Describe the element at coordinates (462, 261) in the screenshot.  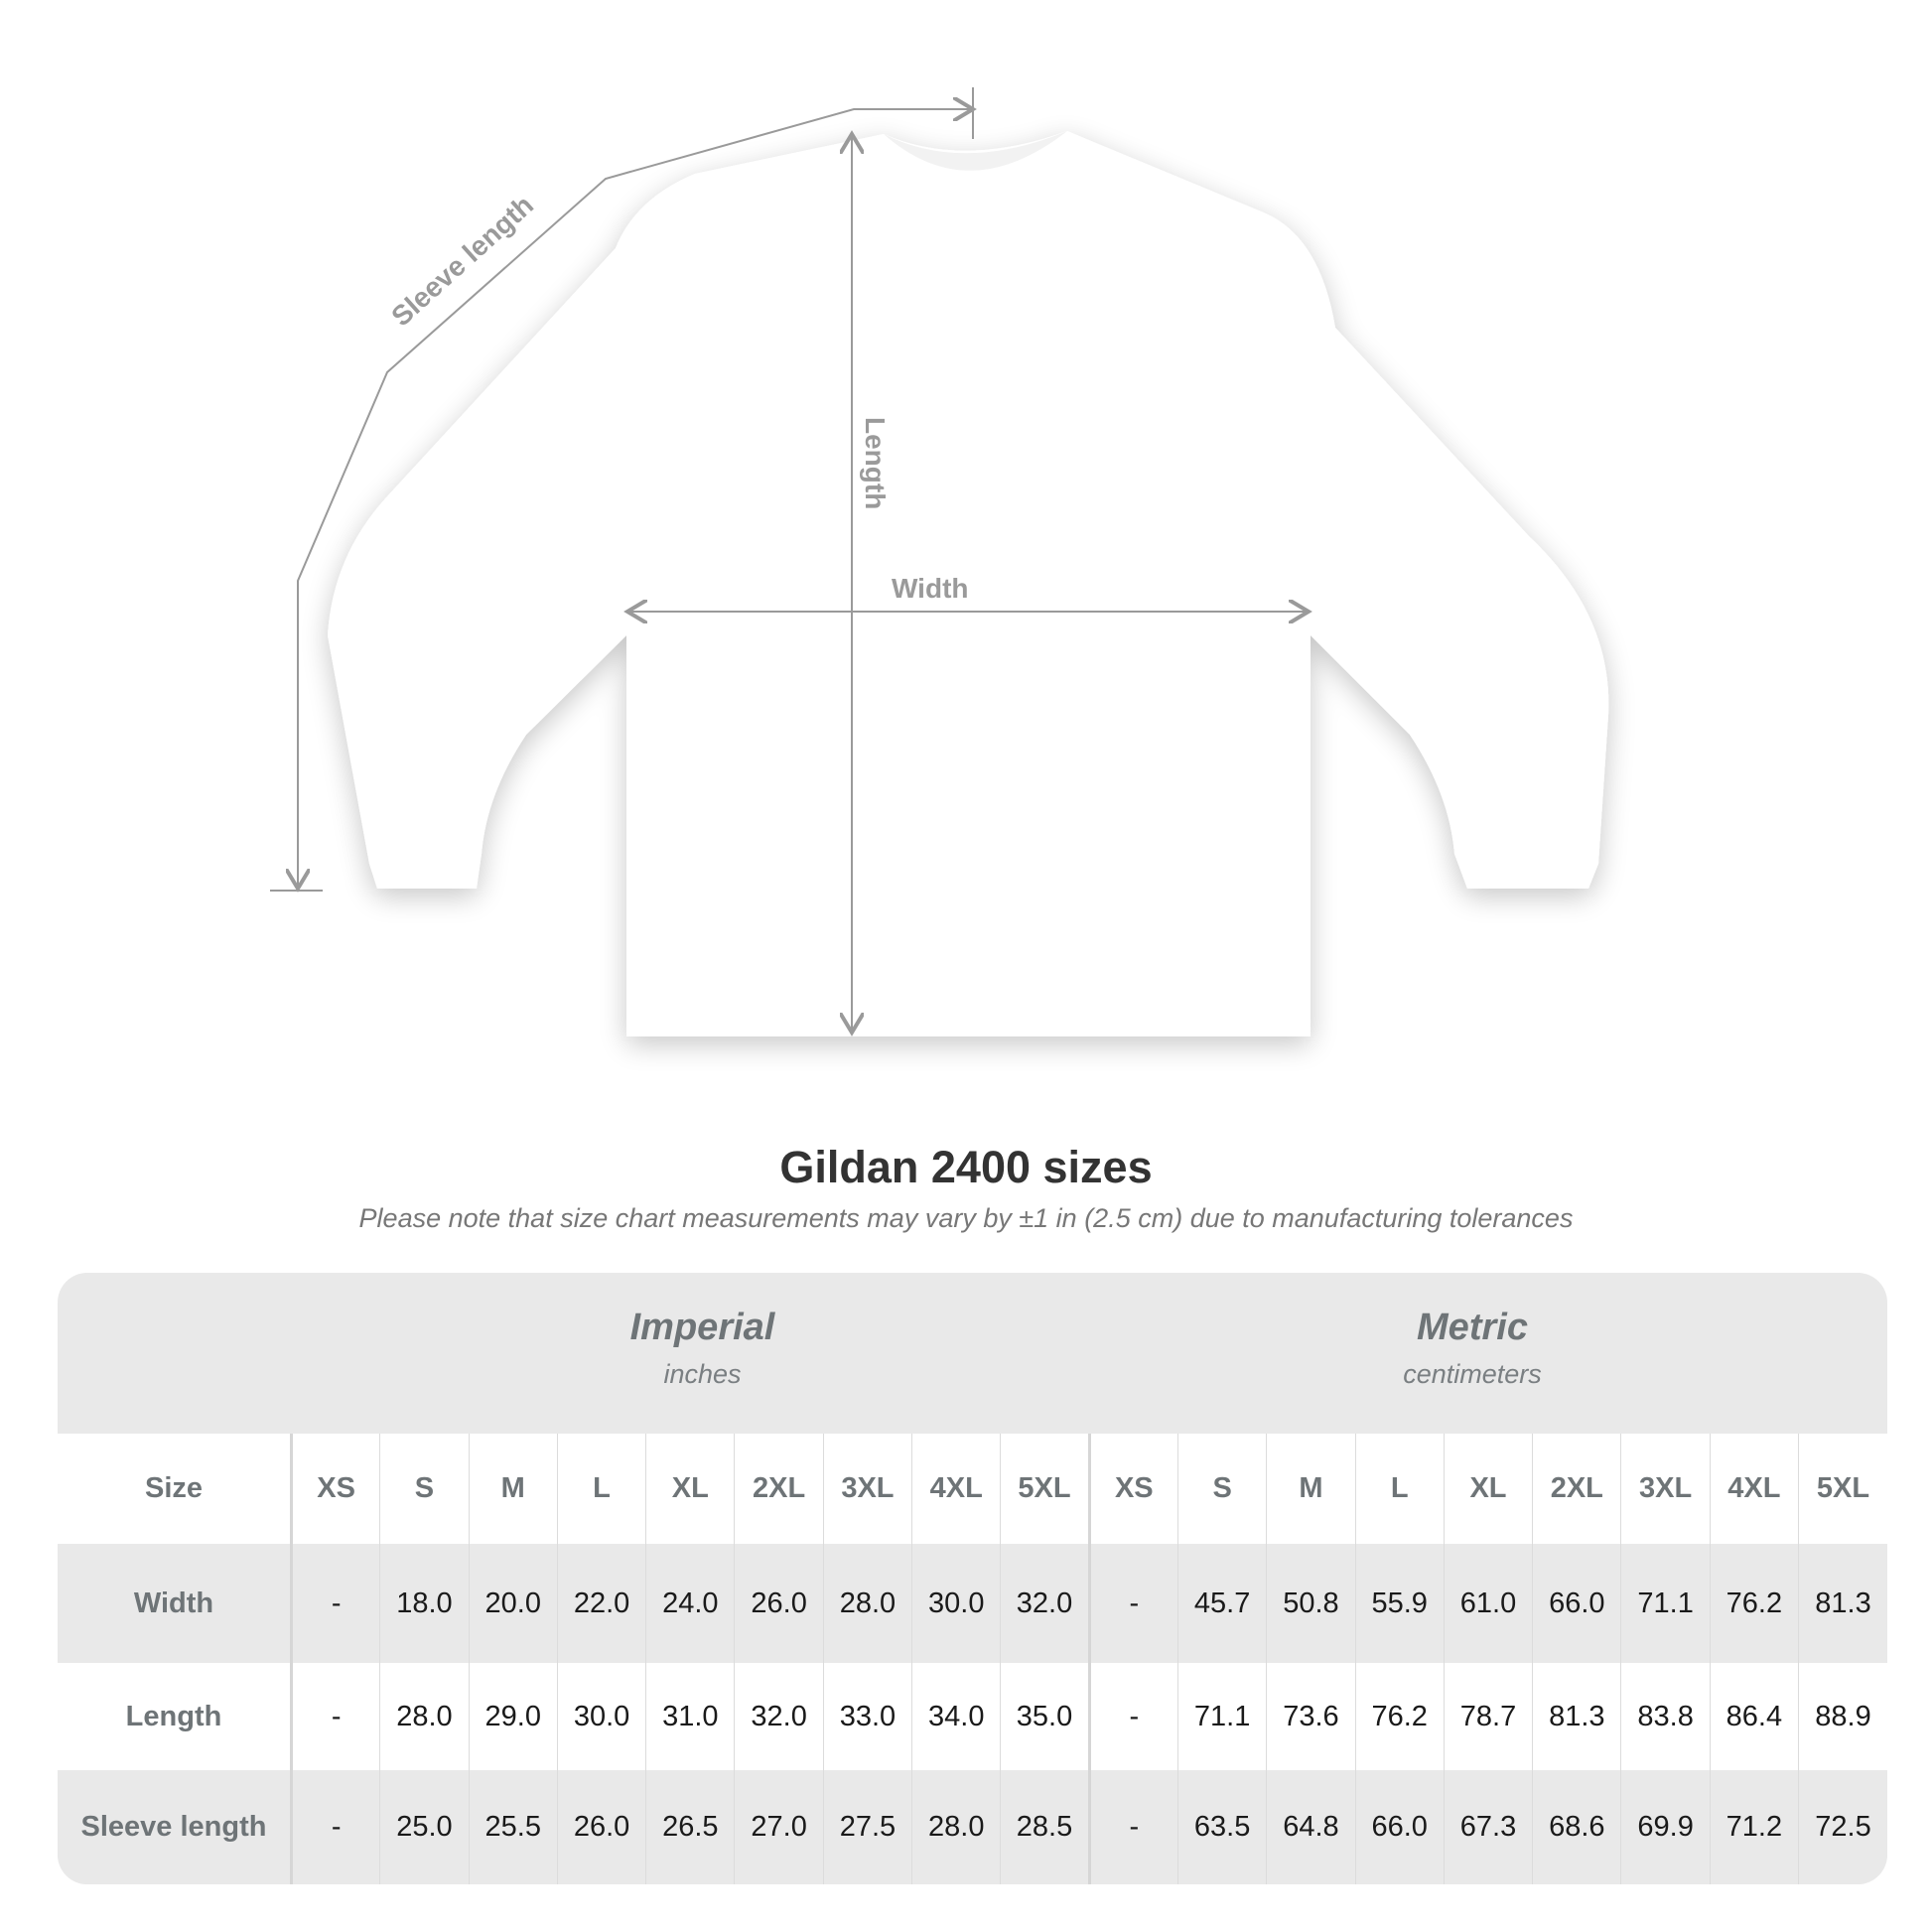
I see `sleeve-length-label: Sleeve length` at that location.